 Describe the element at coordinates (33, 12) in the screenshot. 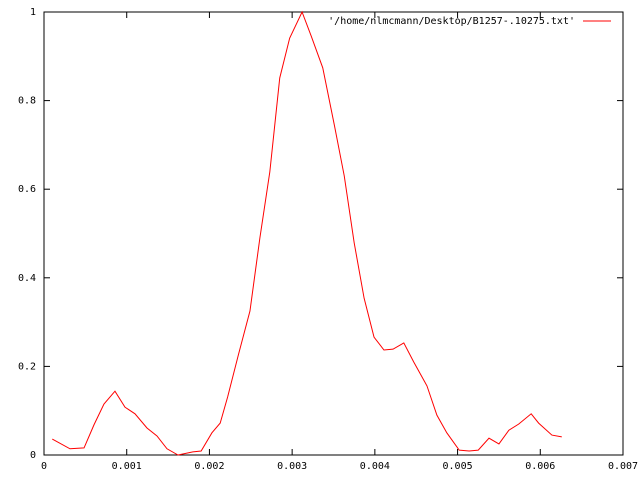

I see `y-tick-label: 1` at that location.